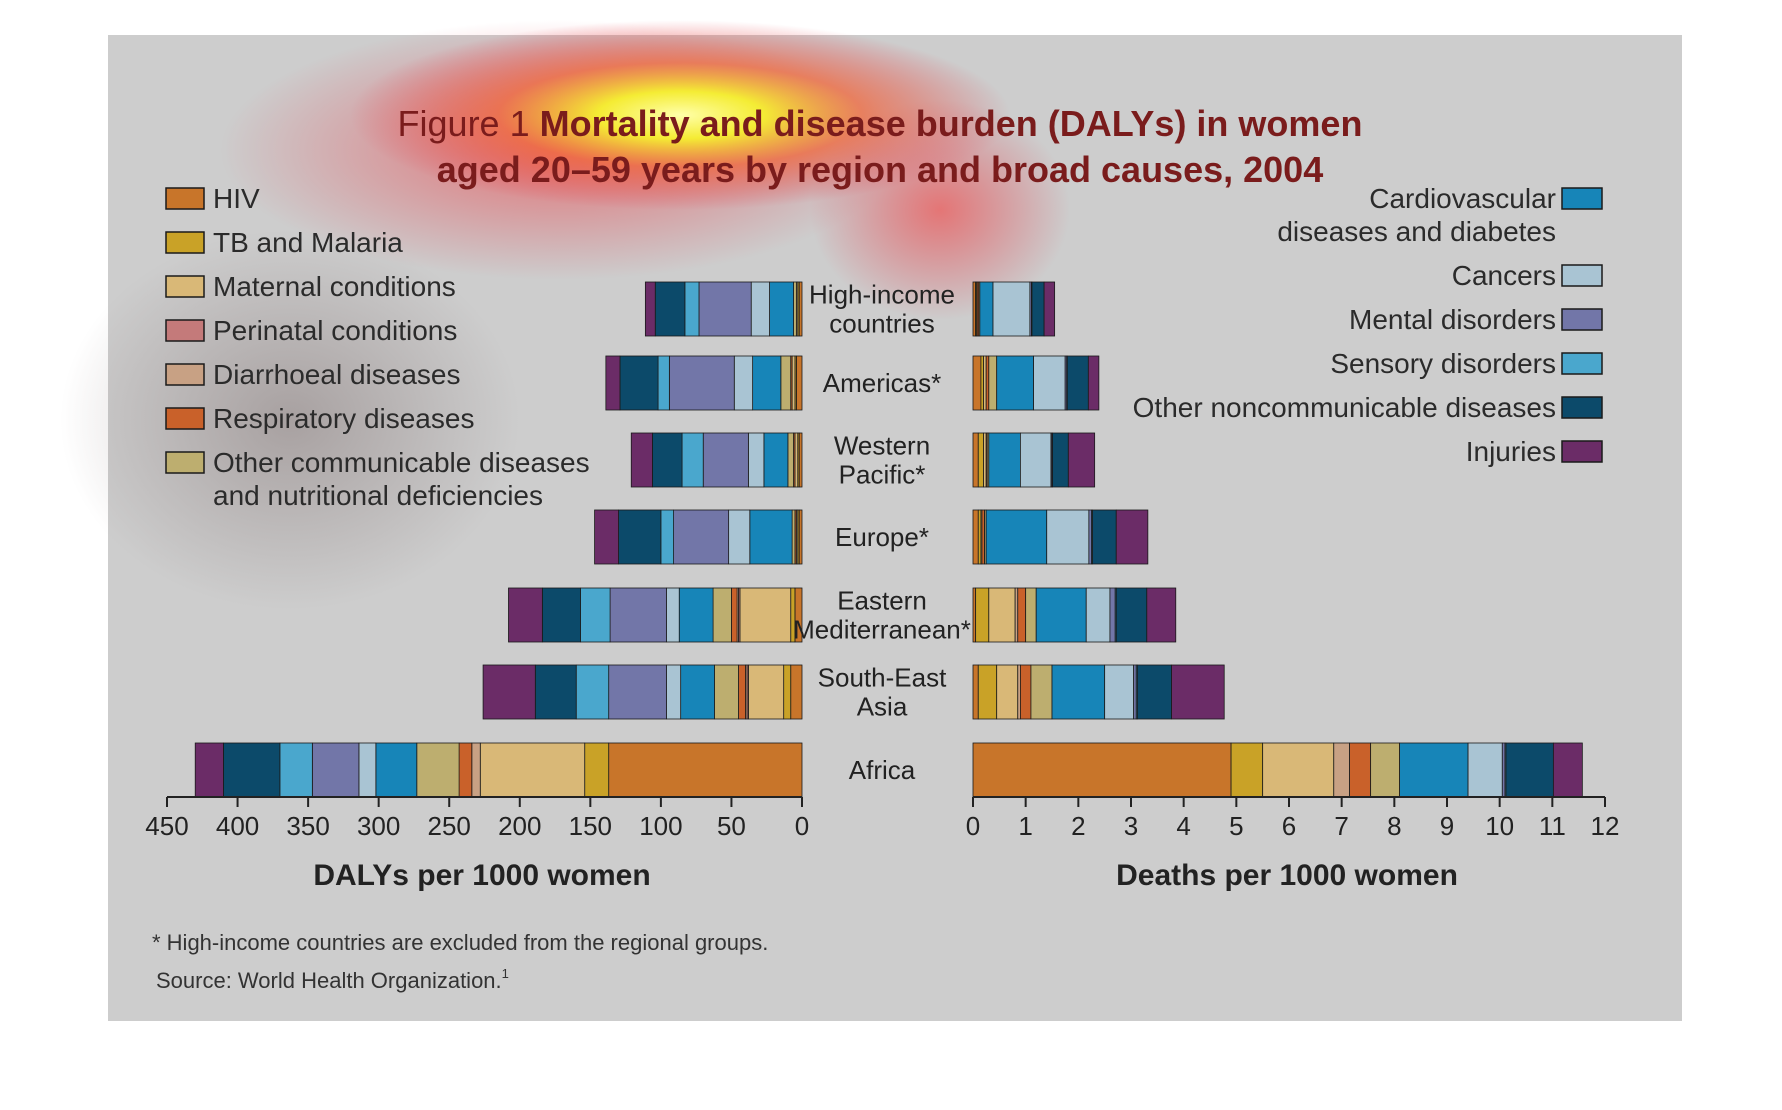 The image size is (1782, 1110). What do you see at coordinates (477, 818) in the screenshot?
I see `dalys-axis: 450 400 350 300 250 200 150 100 50 0` at bounding box center [477, 818].